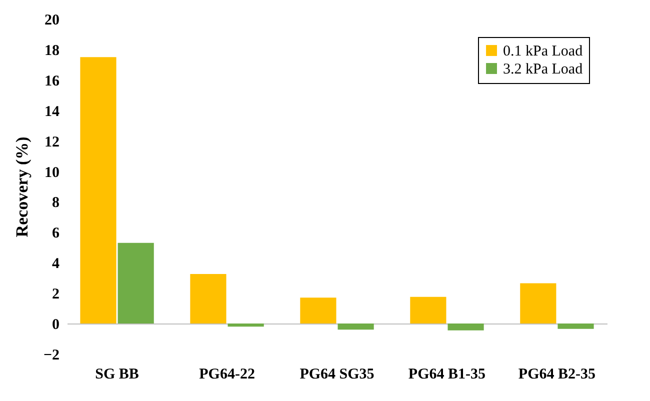  I want to click on y-tick-label: 6, so click(56, 234).